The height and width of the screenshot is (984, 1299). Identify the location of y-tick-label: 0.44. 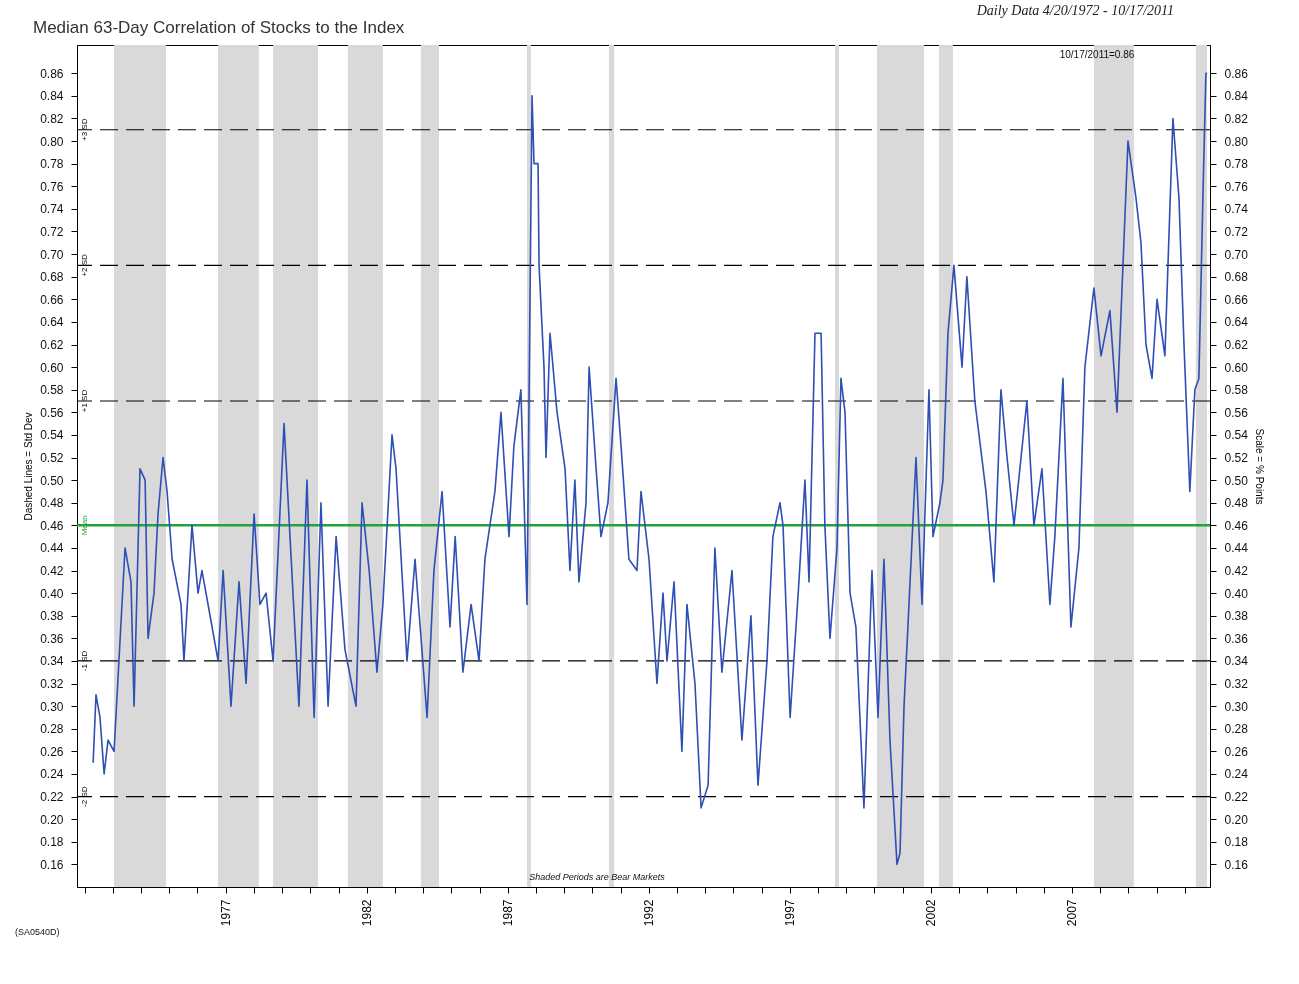
(52, 548).